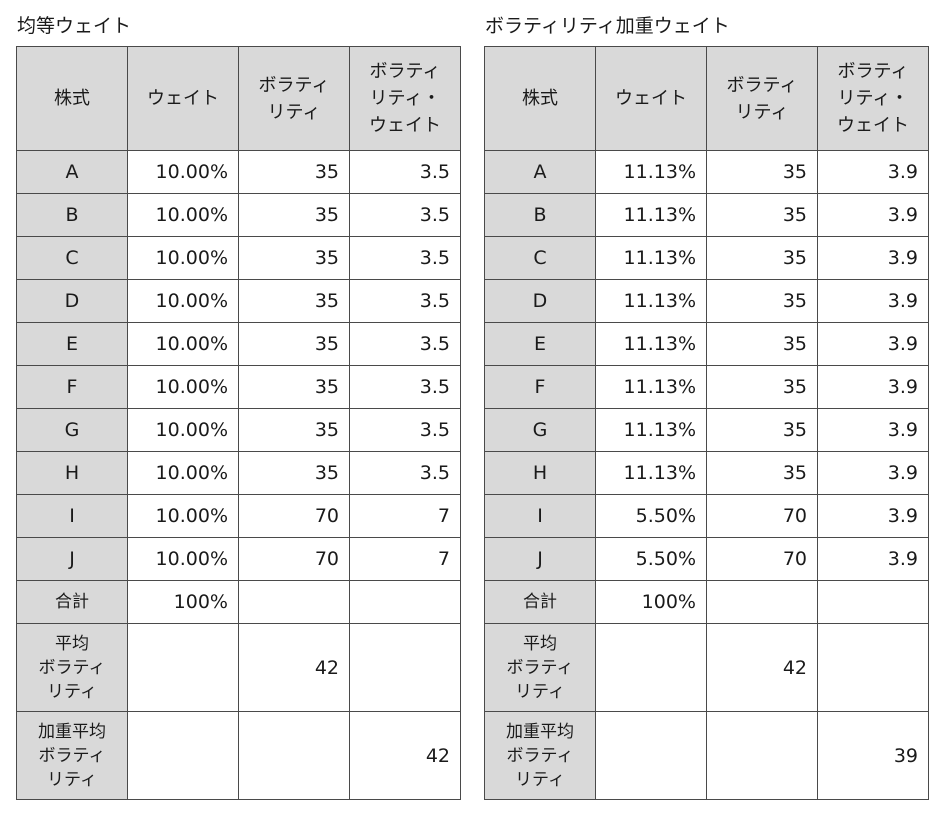  What do you see at coordinates (72, 755) in the screenshot?
I see `weighted-avg-volatility-label: 加重平均 ボラティ リティ` at bounding box center [72, 755].